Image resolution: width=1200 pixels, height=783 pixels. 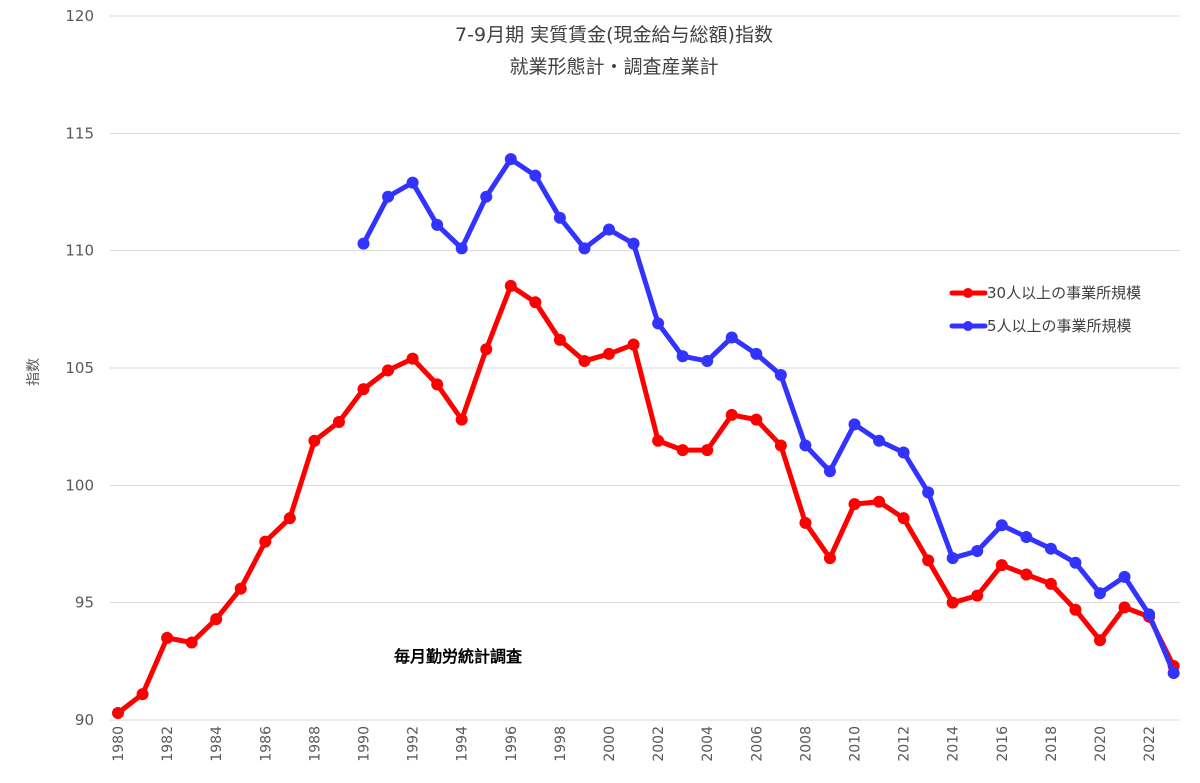 What do you see at coordinates (79, 485) in the screenshot?
I see `y-tick-label: 100` at bounding box center [79, 485].